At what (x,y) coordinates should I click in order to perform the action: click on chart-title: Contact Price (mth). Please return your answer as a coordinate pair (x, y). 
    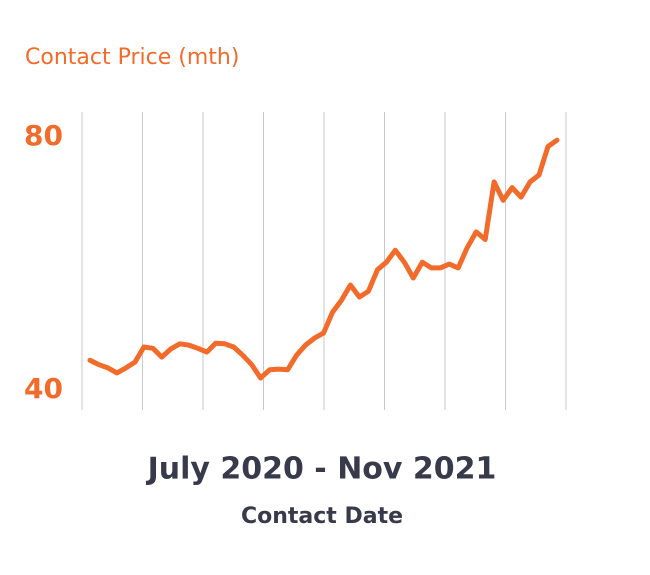
    Looking at the image, I should click on (132, 57).